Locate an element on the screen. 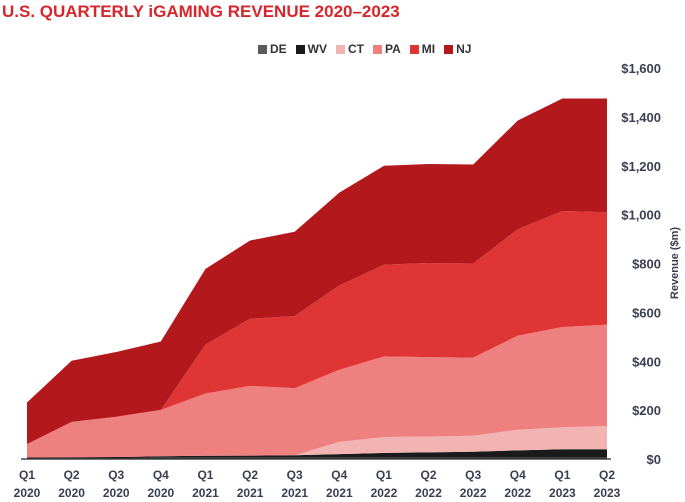 The width and height of the screenshot is (685, 502). legend-item-mi: MI is located at coordinates (422, 49).